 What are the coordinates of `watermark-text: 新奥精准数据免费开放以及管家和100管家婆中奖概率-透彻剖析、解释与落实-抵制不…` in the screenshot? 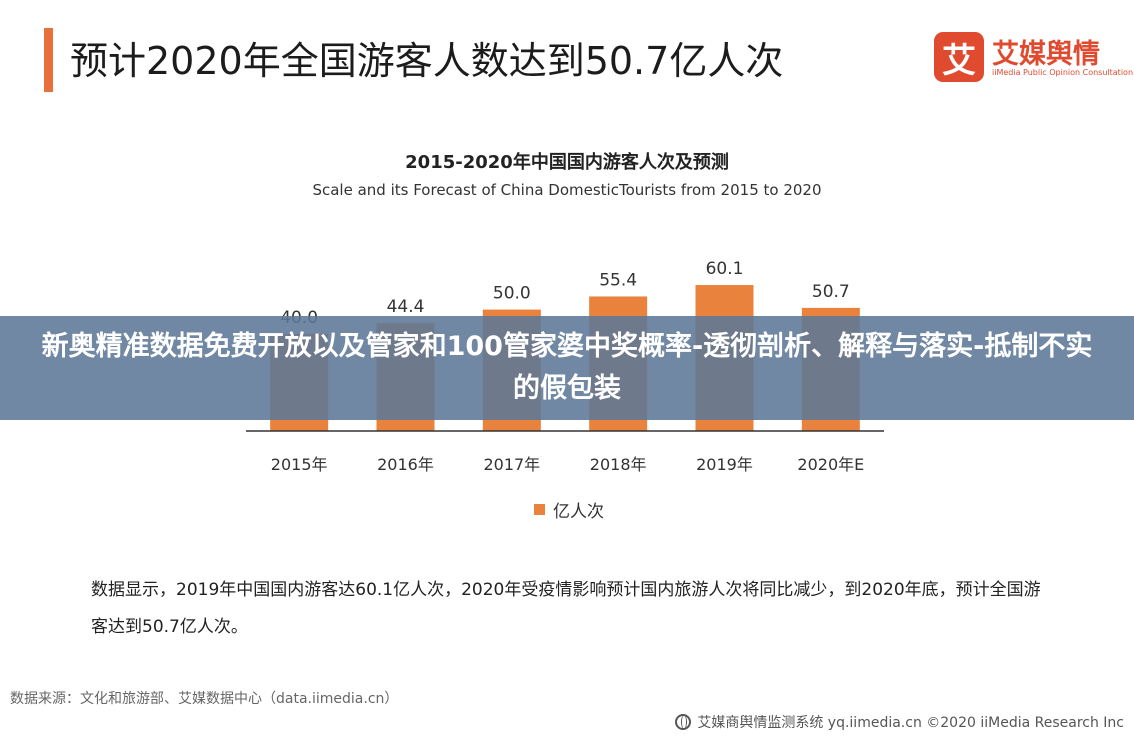 It's located at (567, 367).